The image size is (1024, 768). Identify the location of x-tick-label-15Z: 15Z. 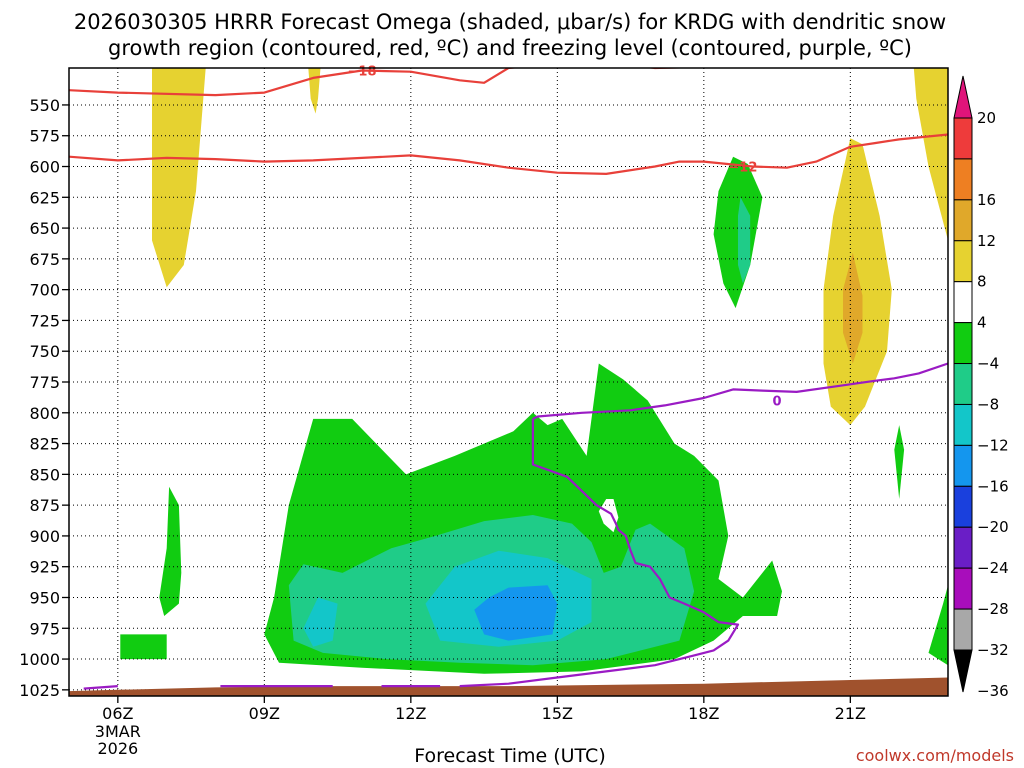
(557, 713).